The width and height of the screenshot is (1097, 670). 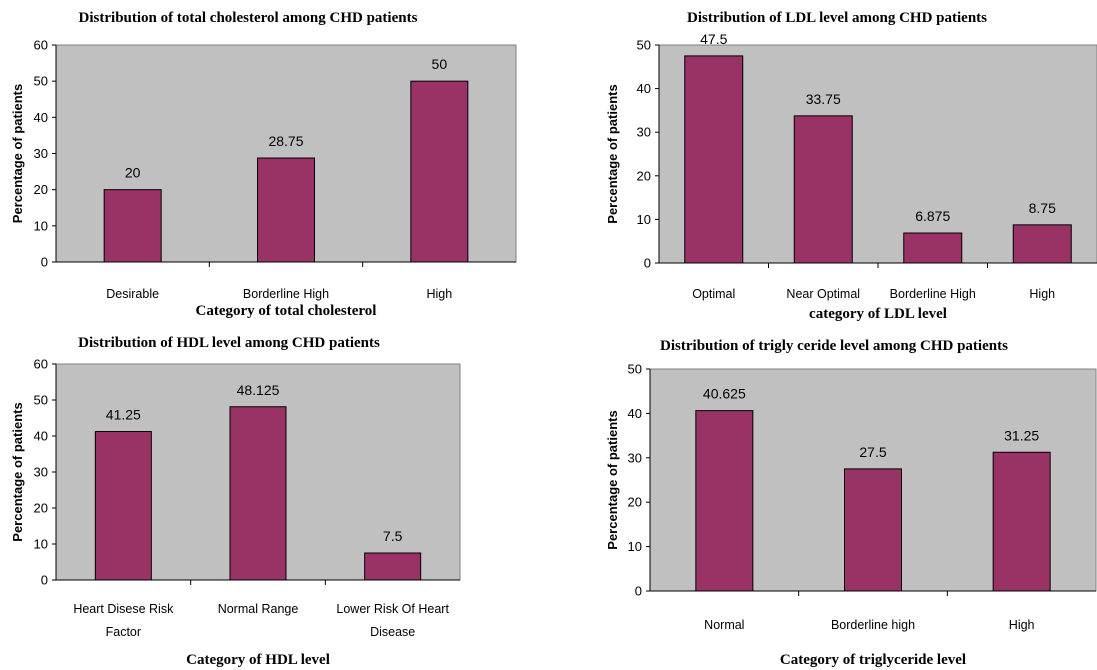 I want to click on bar-series: 47.5 33.75 6.875 8.75, so click(x=878, y=147).